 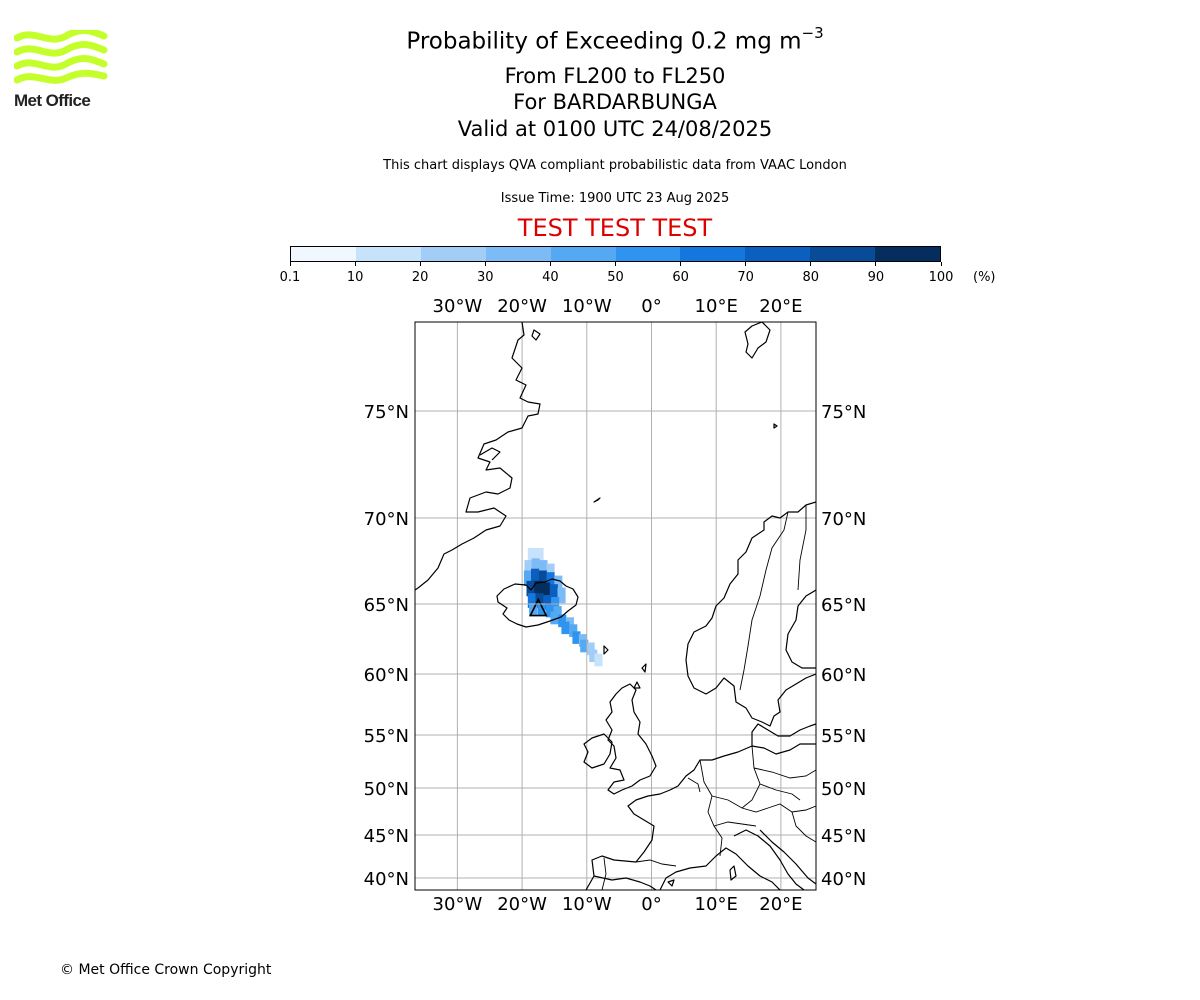 I want to click on border-germany-south, so click(x=740, y=804).